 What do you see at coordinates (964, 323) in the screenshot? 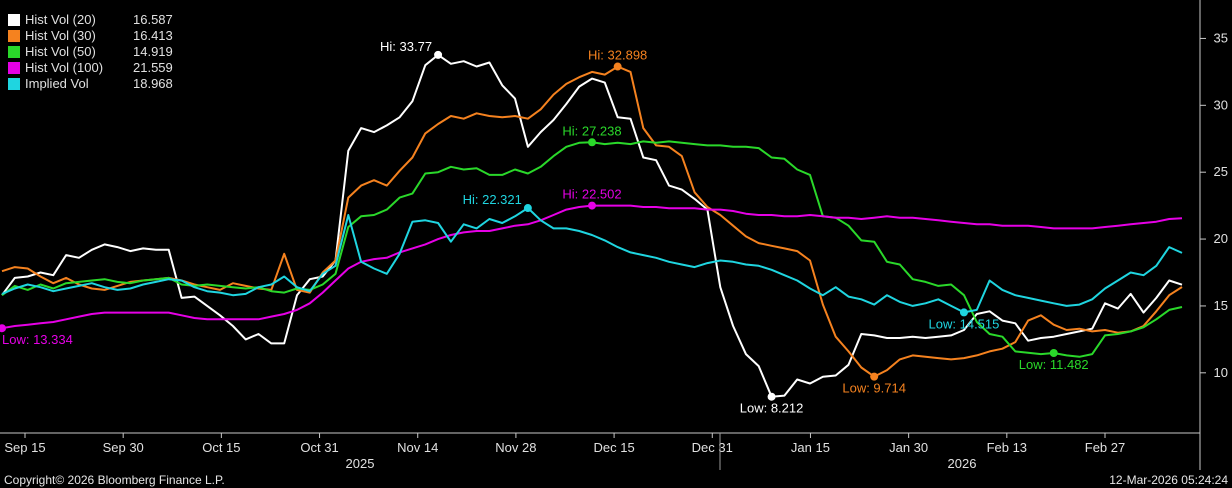
I see `extreme-label: Low: 14.515` at bounding box center [964, 323].